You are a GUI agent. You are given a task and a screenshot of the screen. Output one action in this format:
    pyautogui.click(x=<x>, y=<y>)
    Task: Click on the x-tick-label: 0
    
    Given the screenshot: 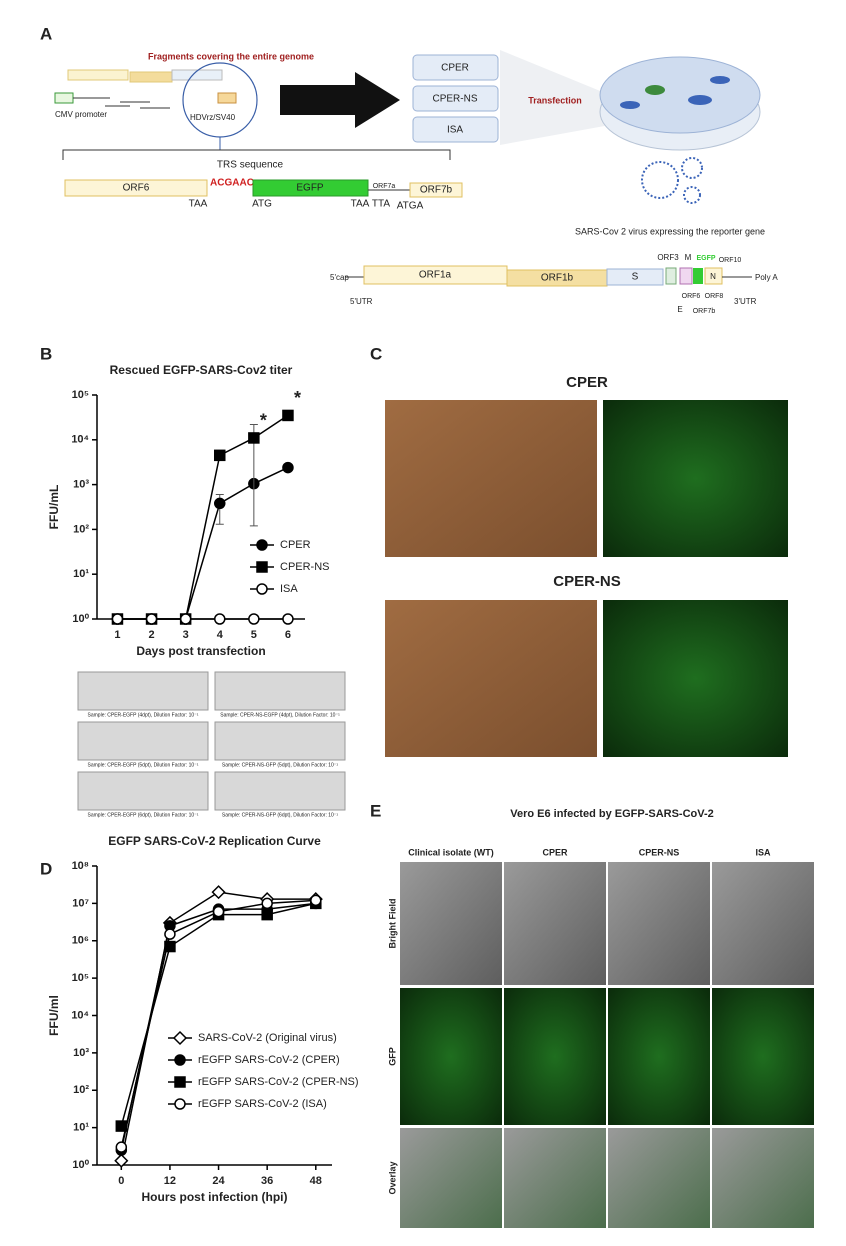 What is the action you would take?
    pyautogui.click(x=121, y=1181)
    